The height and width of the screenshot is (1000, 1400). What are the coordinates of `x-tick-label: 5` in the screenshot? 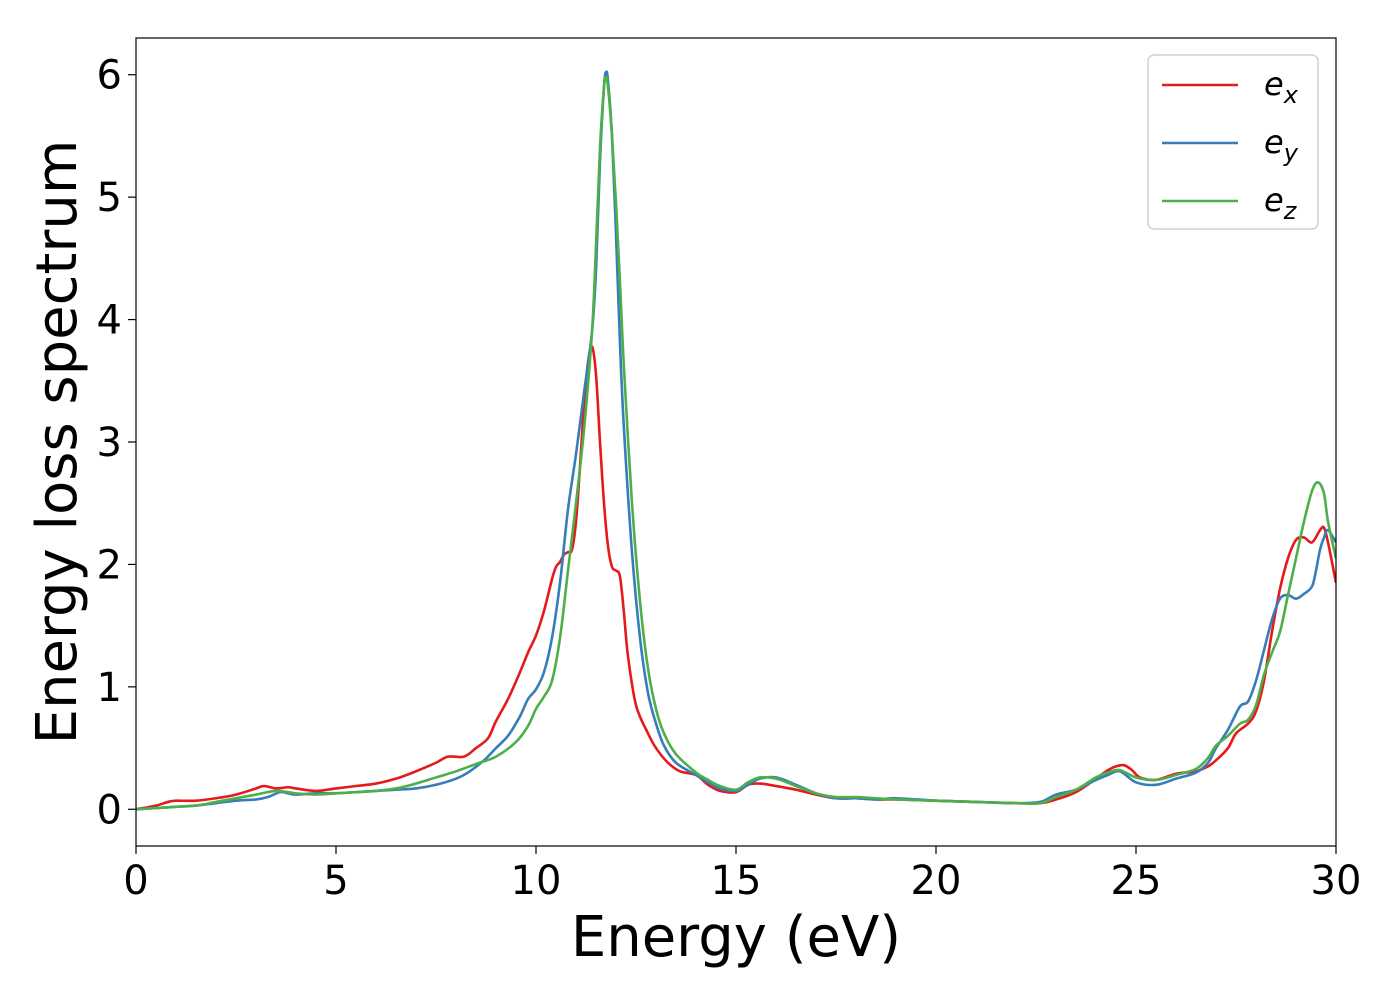 It's located at (335, 881).